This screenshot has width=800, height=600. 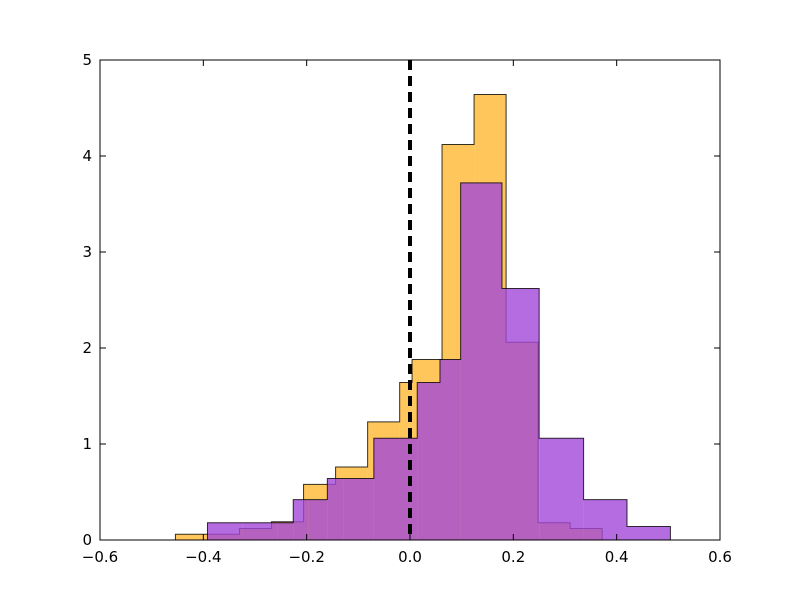 I want to click on x-tick-label: −0.2, so click(x=306, y=557).